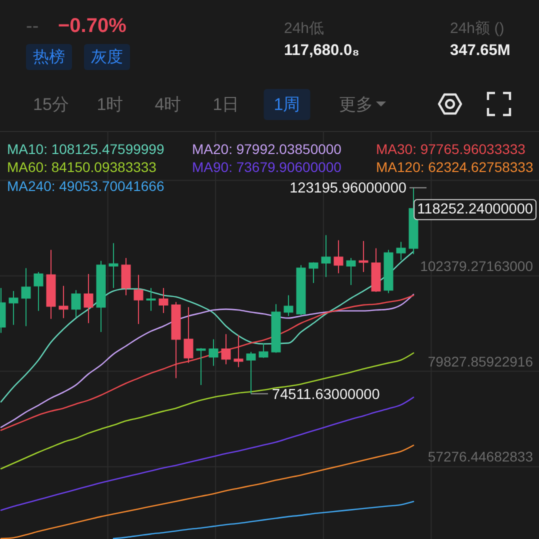 This screenshot has height=539, width=539. I want to click on annotation: 123195.96000000, so click(348, 188).